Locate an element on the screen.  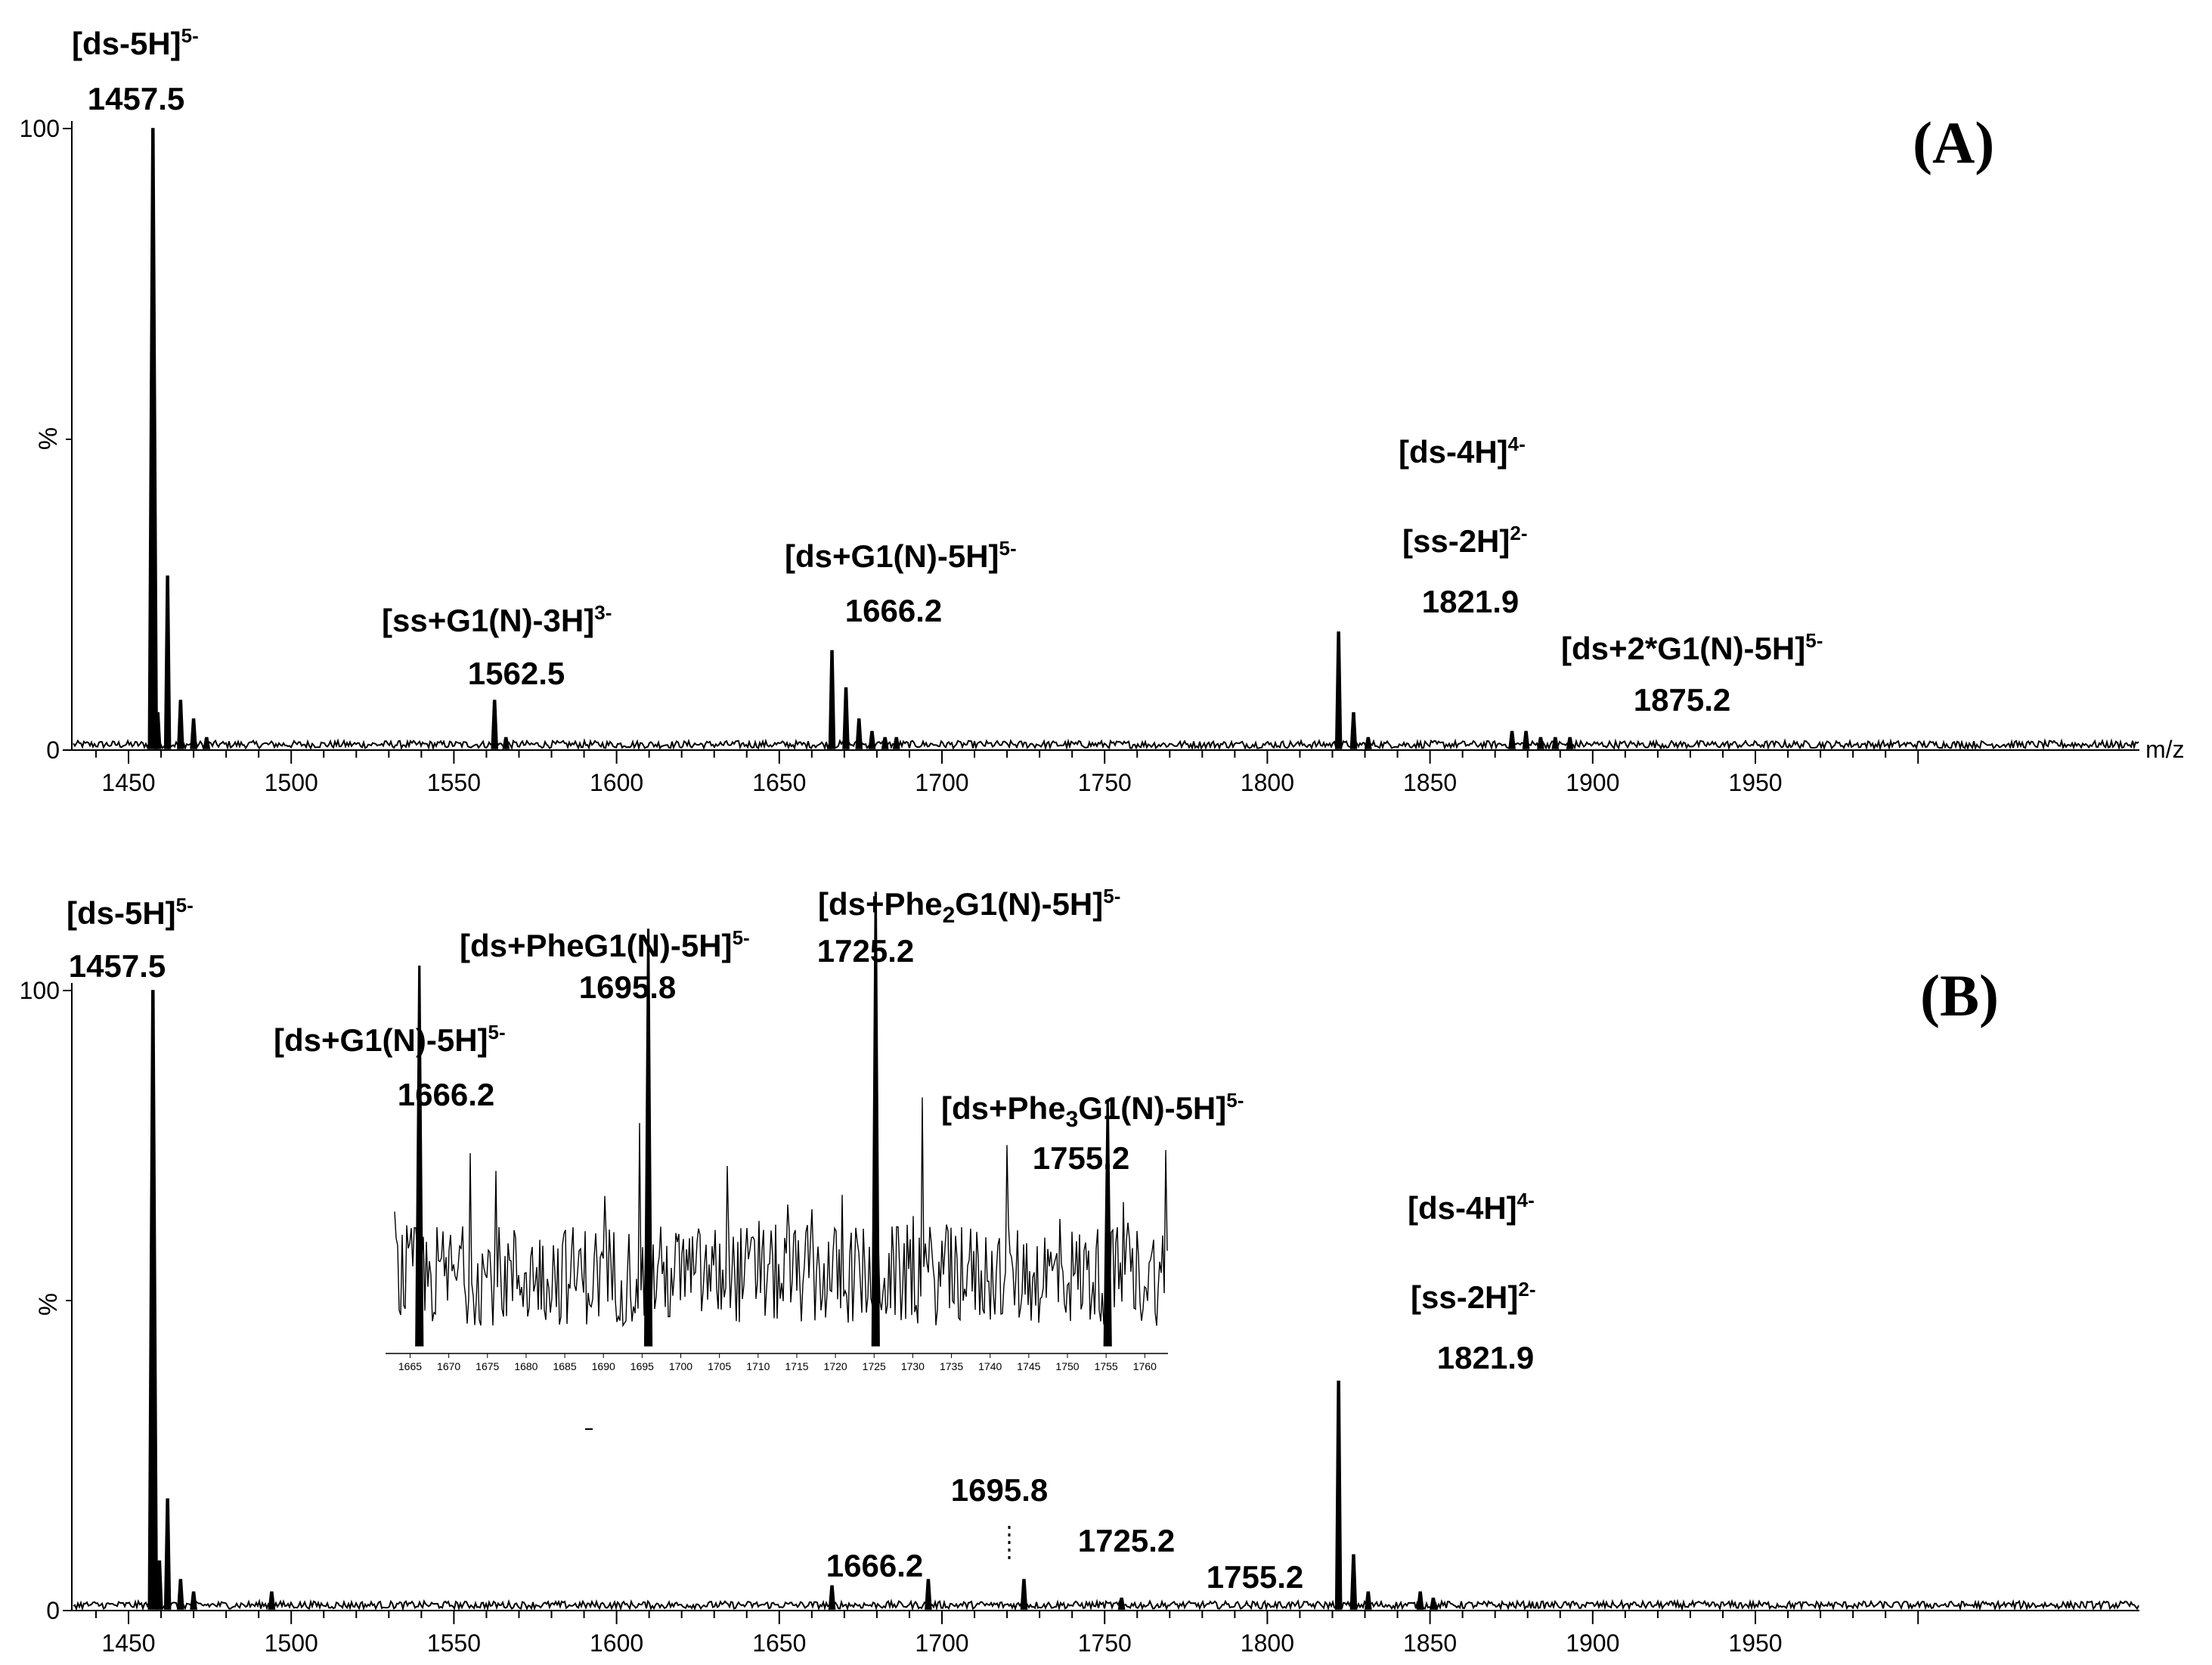
panel-a-annotation-mz: 1562.5 is located at coordinates (516, 673).